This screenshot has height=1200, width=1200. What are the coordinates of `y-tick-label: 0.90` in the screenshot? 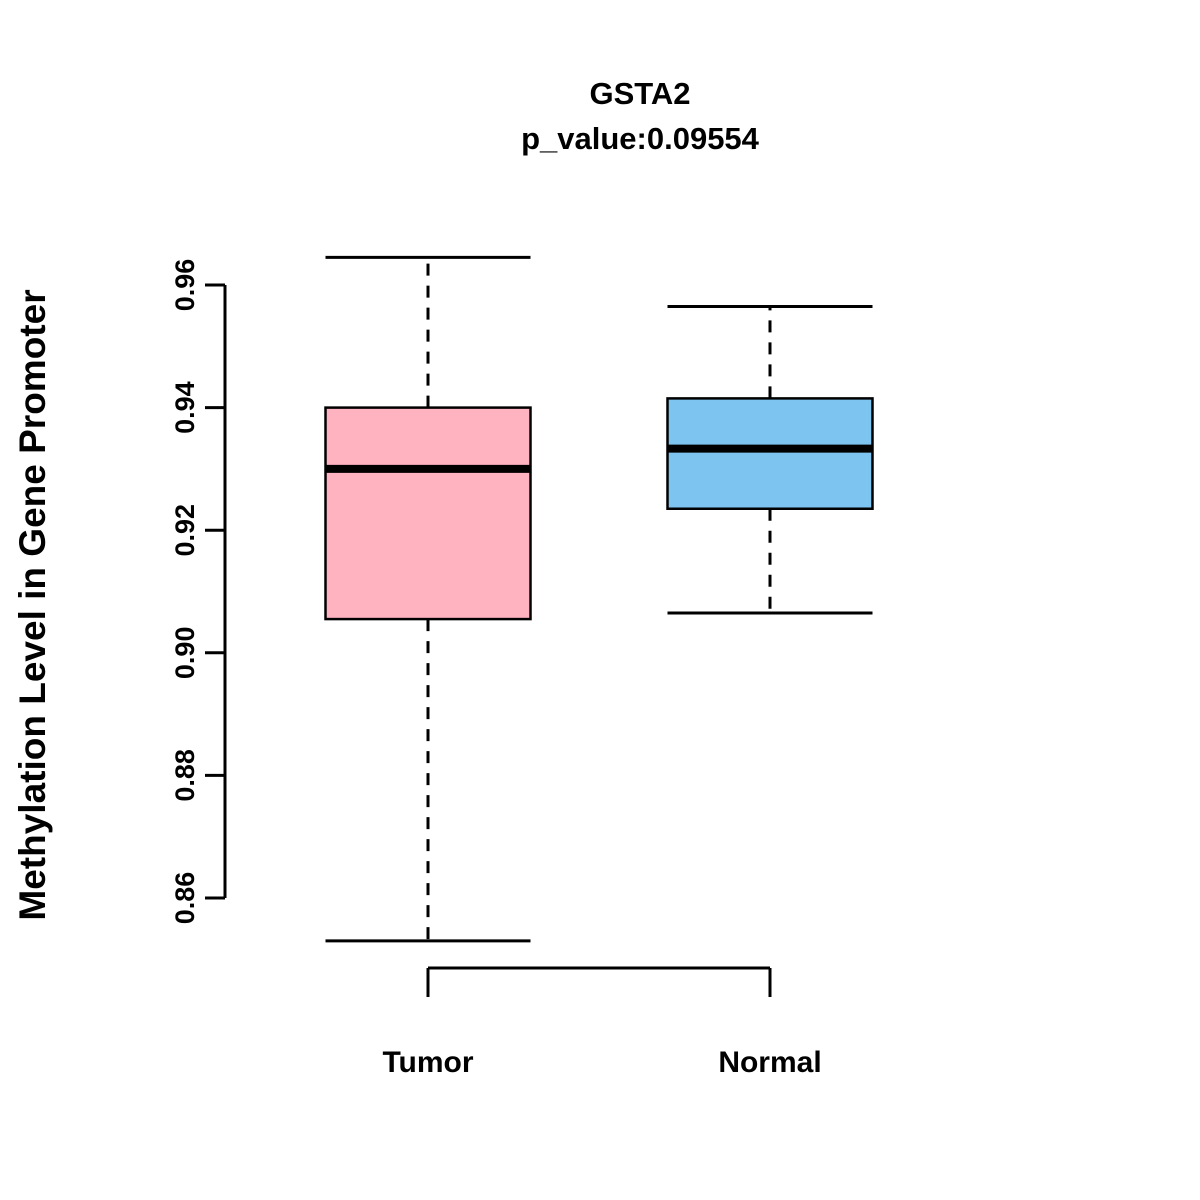 It's located at (185, 653).